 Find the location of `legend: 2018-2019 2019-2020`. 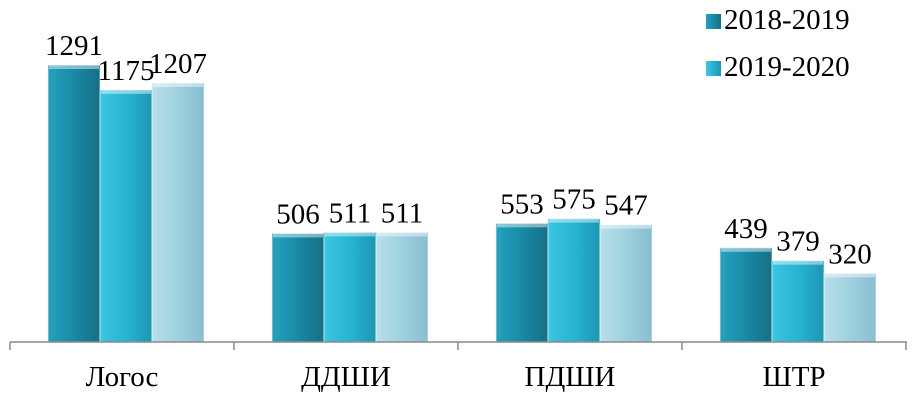

legend: 2018-2019 2019-2020 is located at coordinates (778, 43).